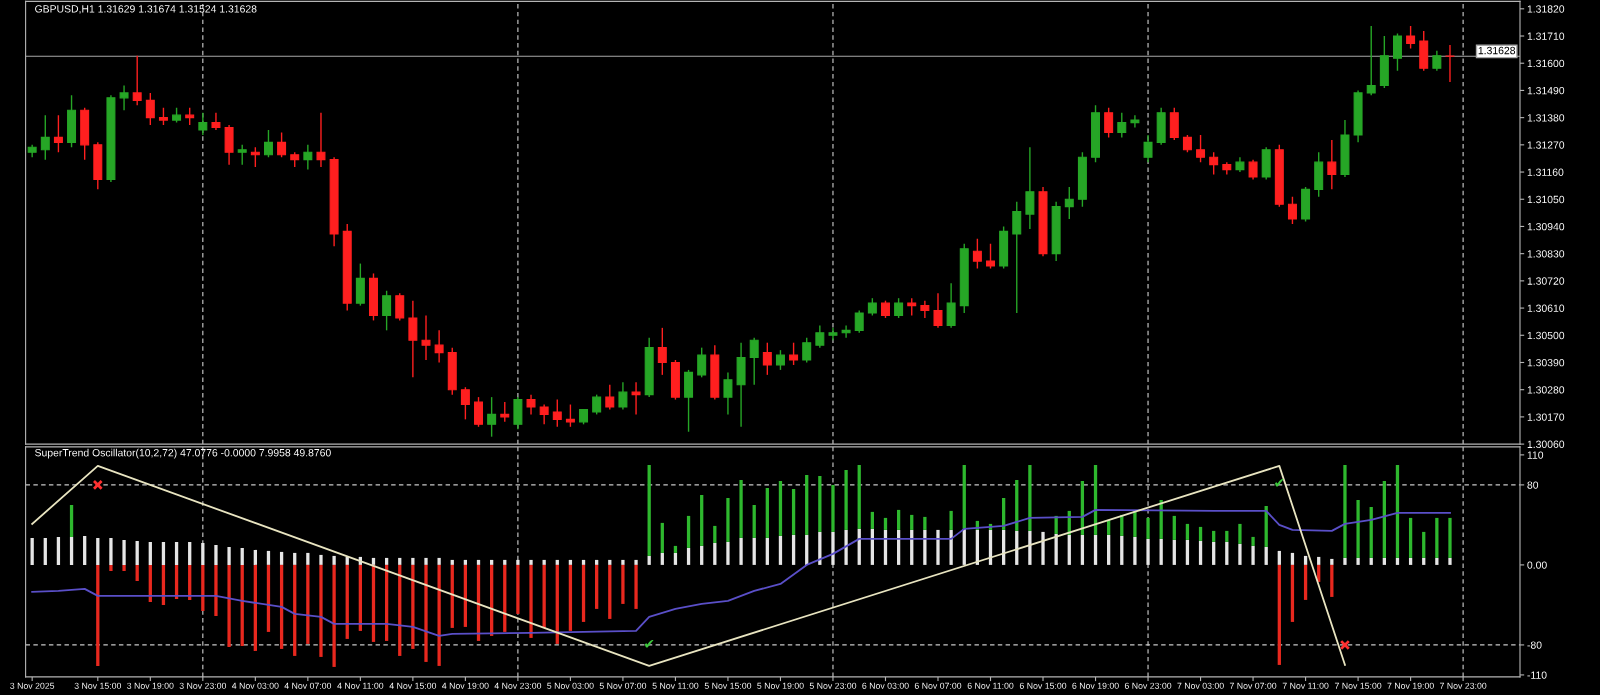 This screenshot has width=1600, height=695. Describe the element at coordinates (990, 685) in the screenshot. I see `x-tick-label: 6 Nov 11:00` at that location.